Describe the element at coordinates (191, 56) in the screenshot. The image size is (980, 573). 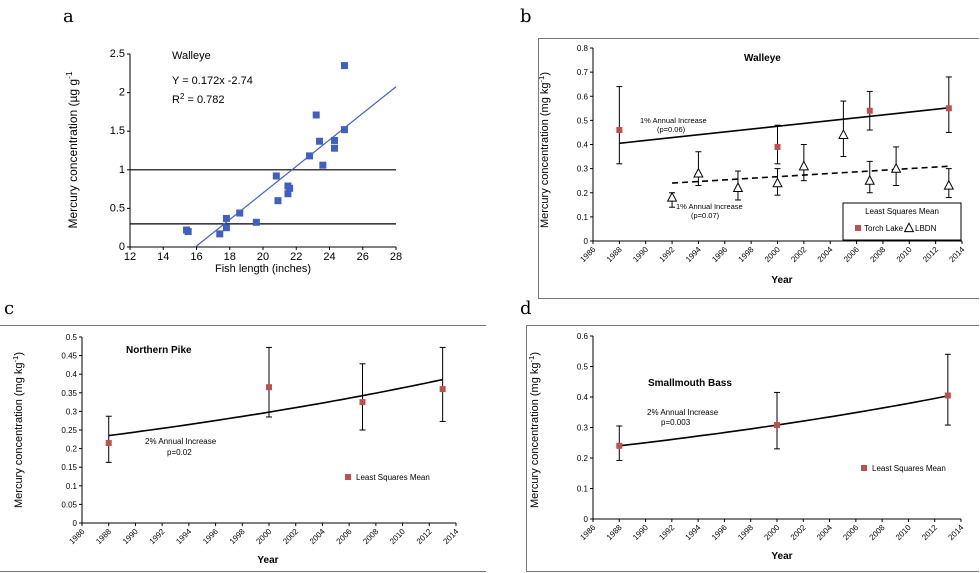
I see `chart-title: Walleye` at that location.